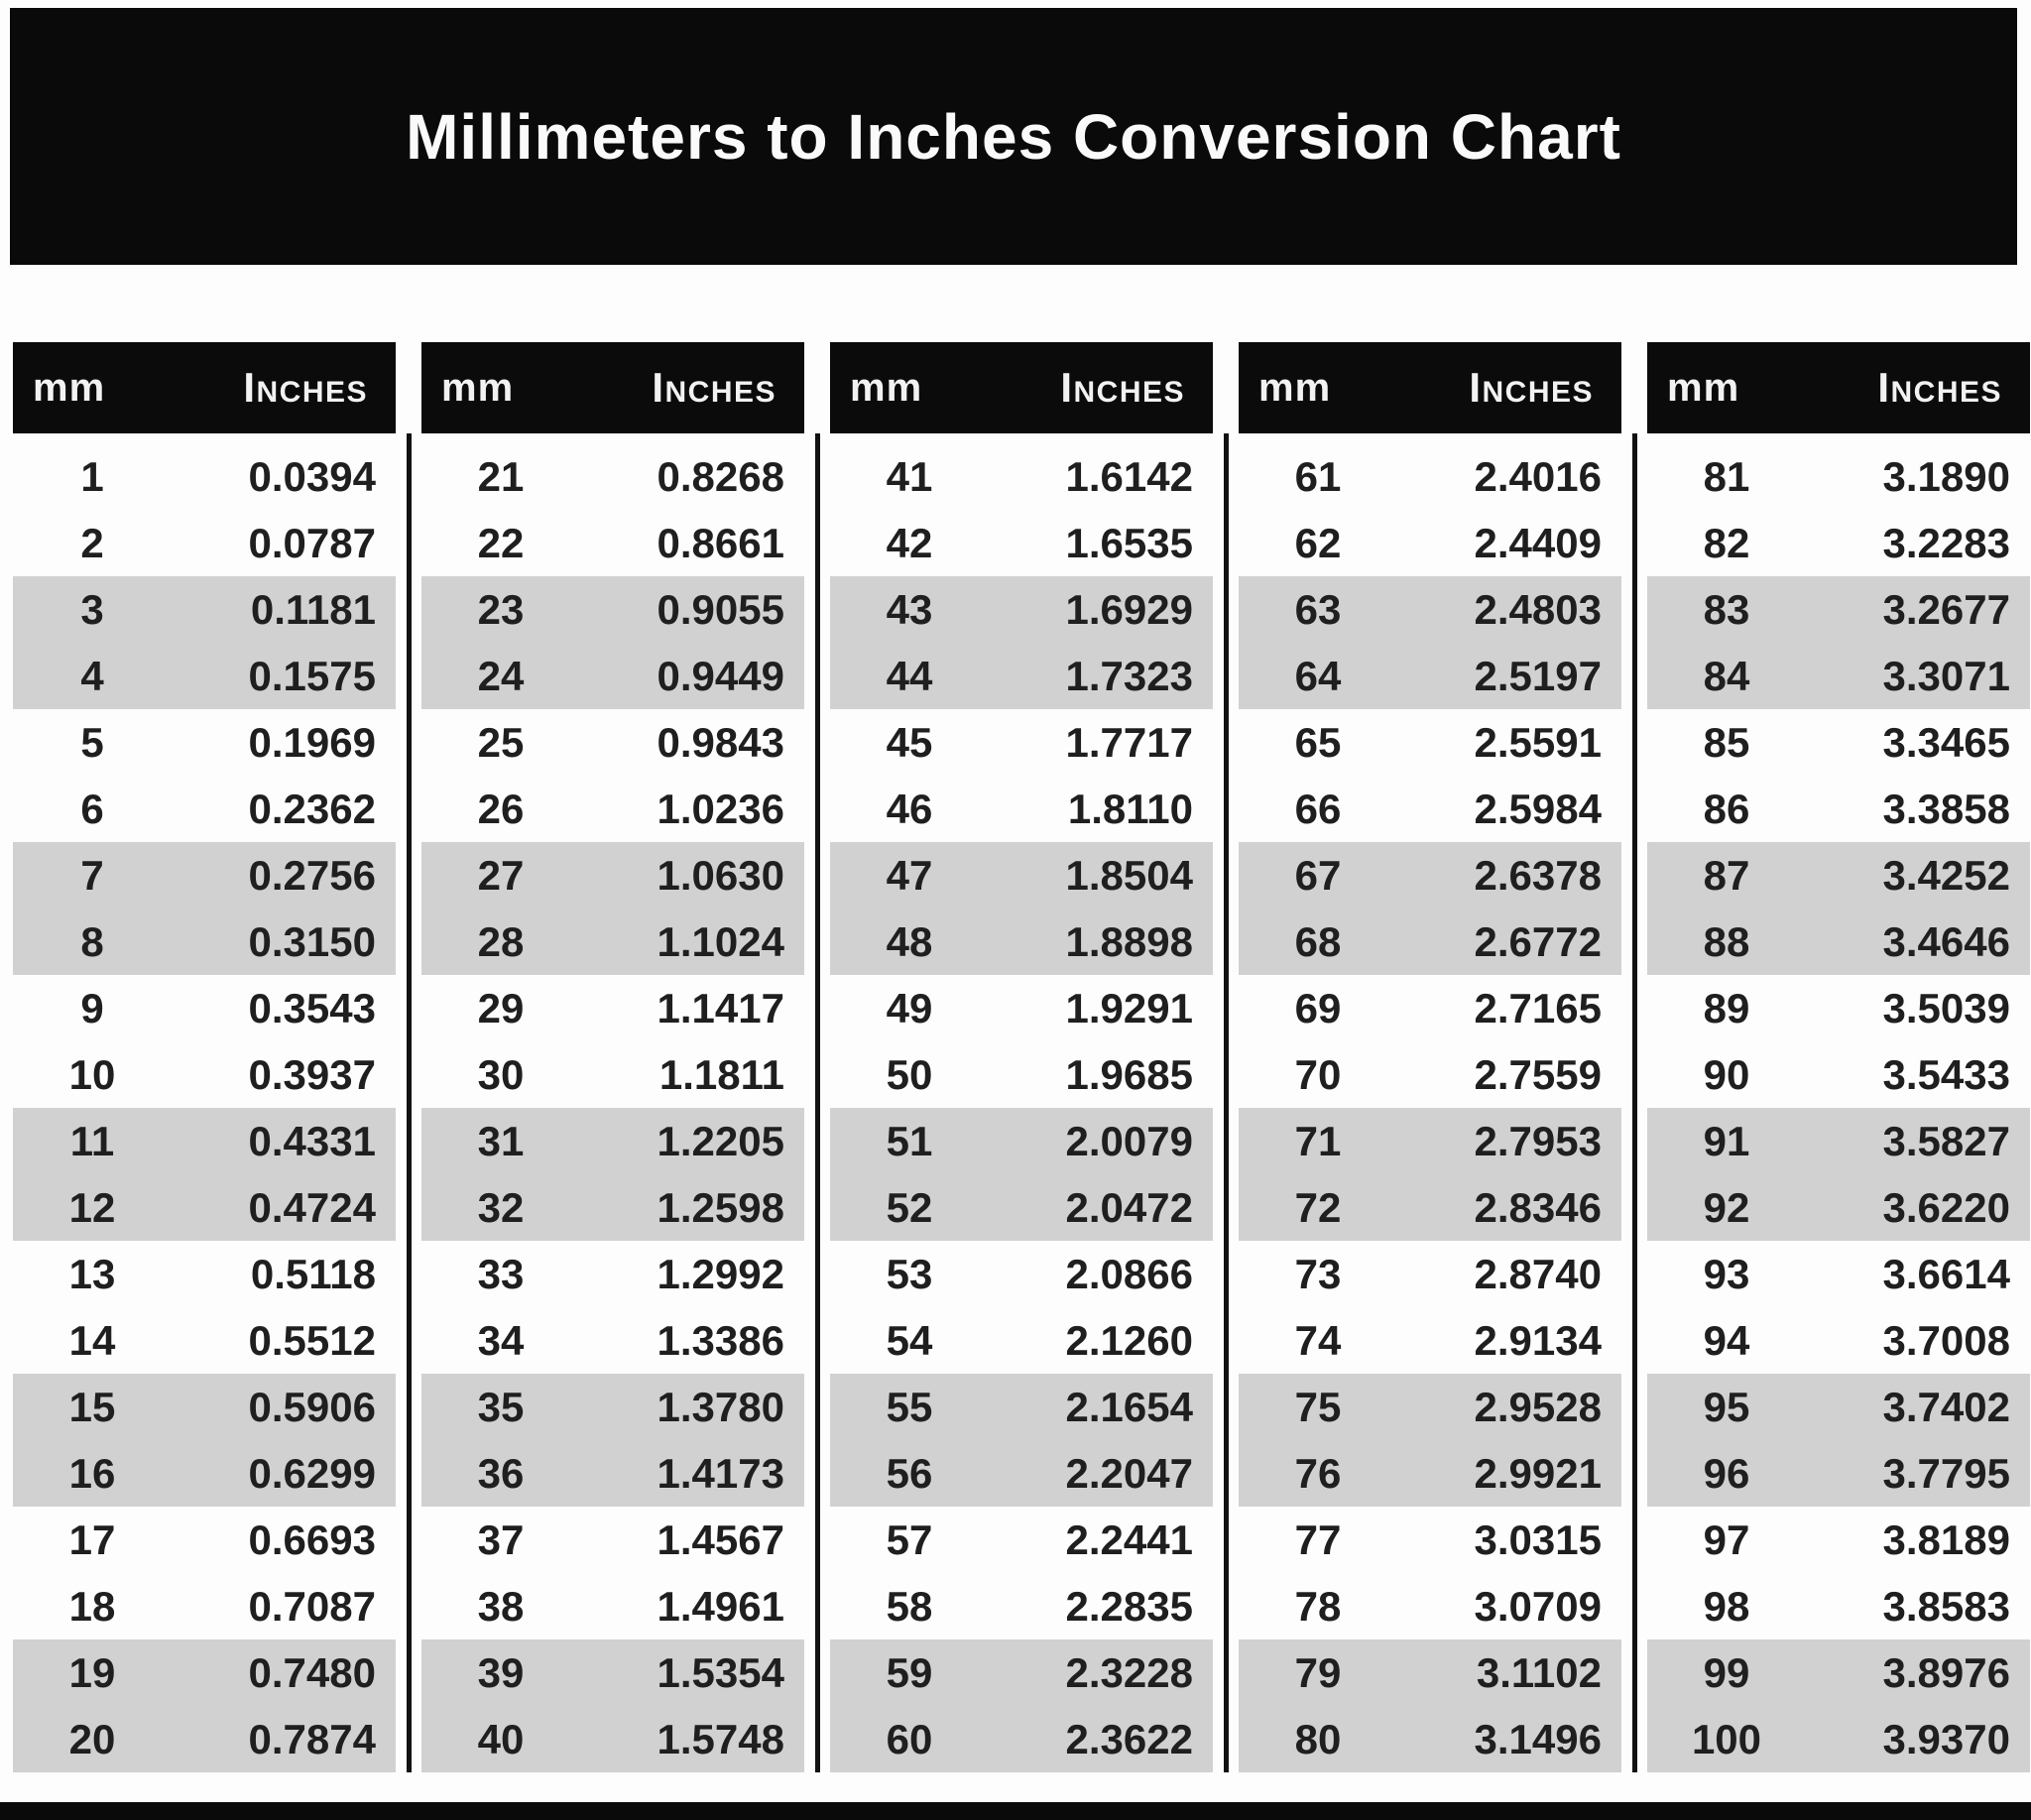  What do you see at coordinates (1129, 1074) in the screenshot?
I see `inches-value: 1.9685` at bounding box center [1129, 1074].